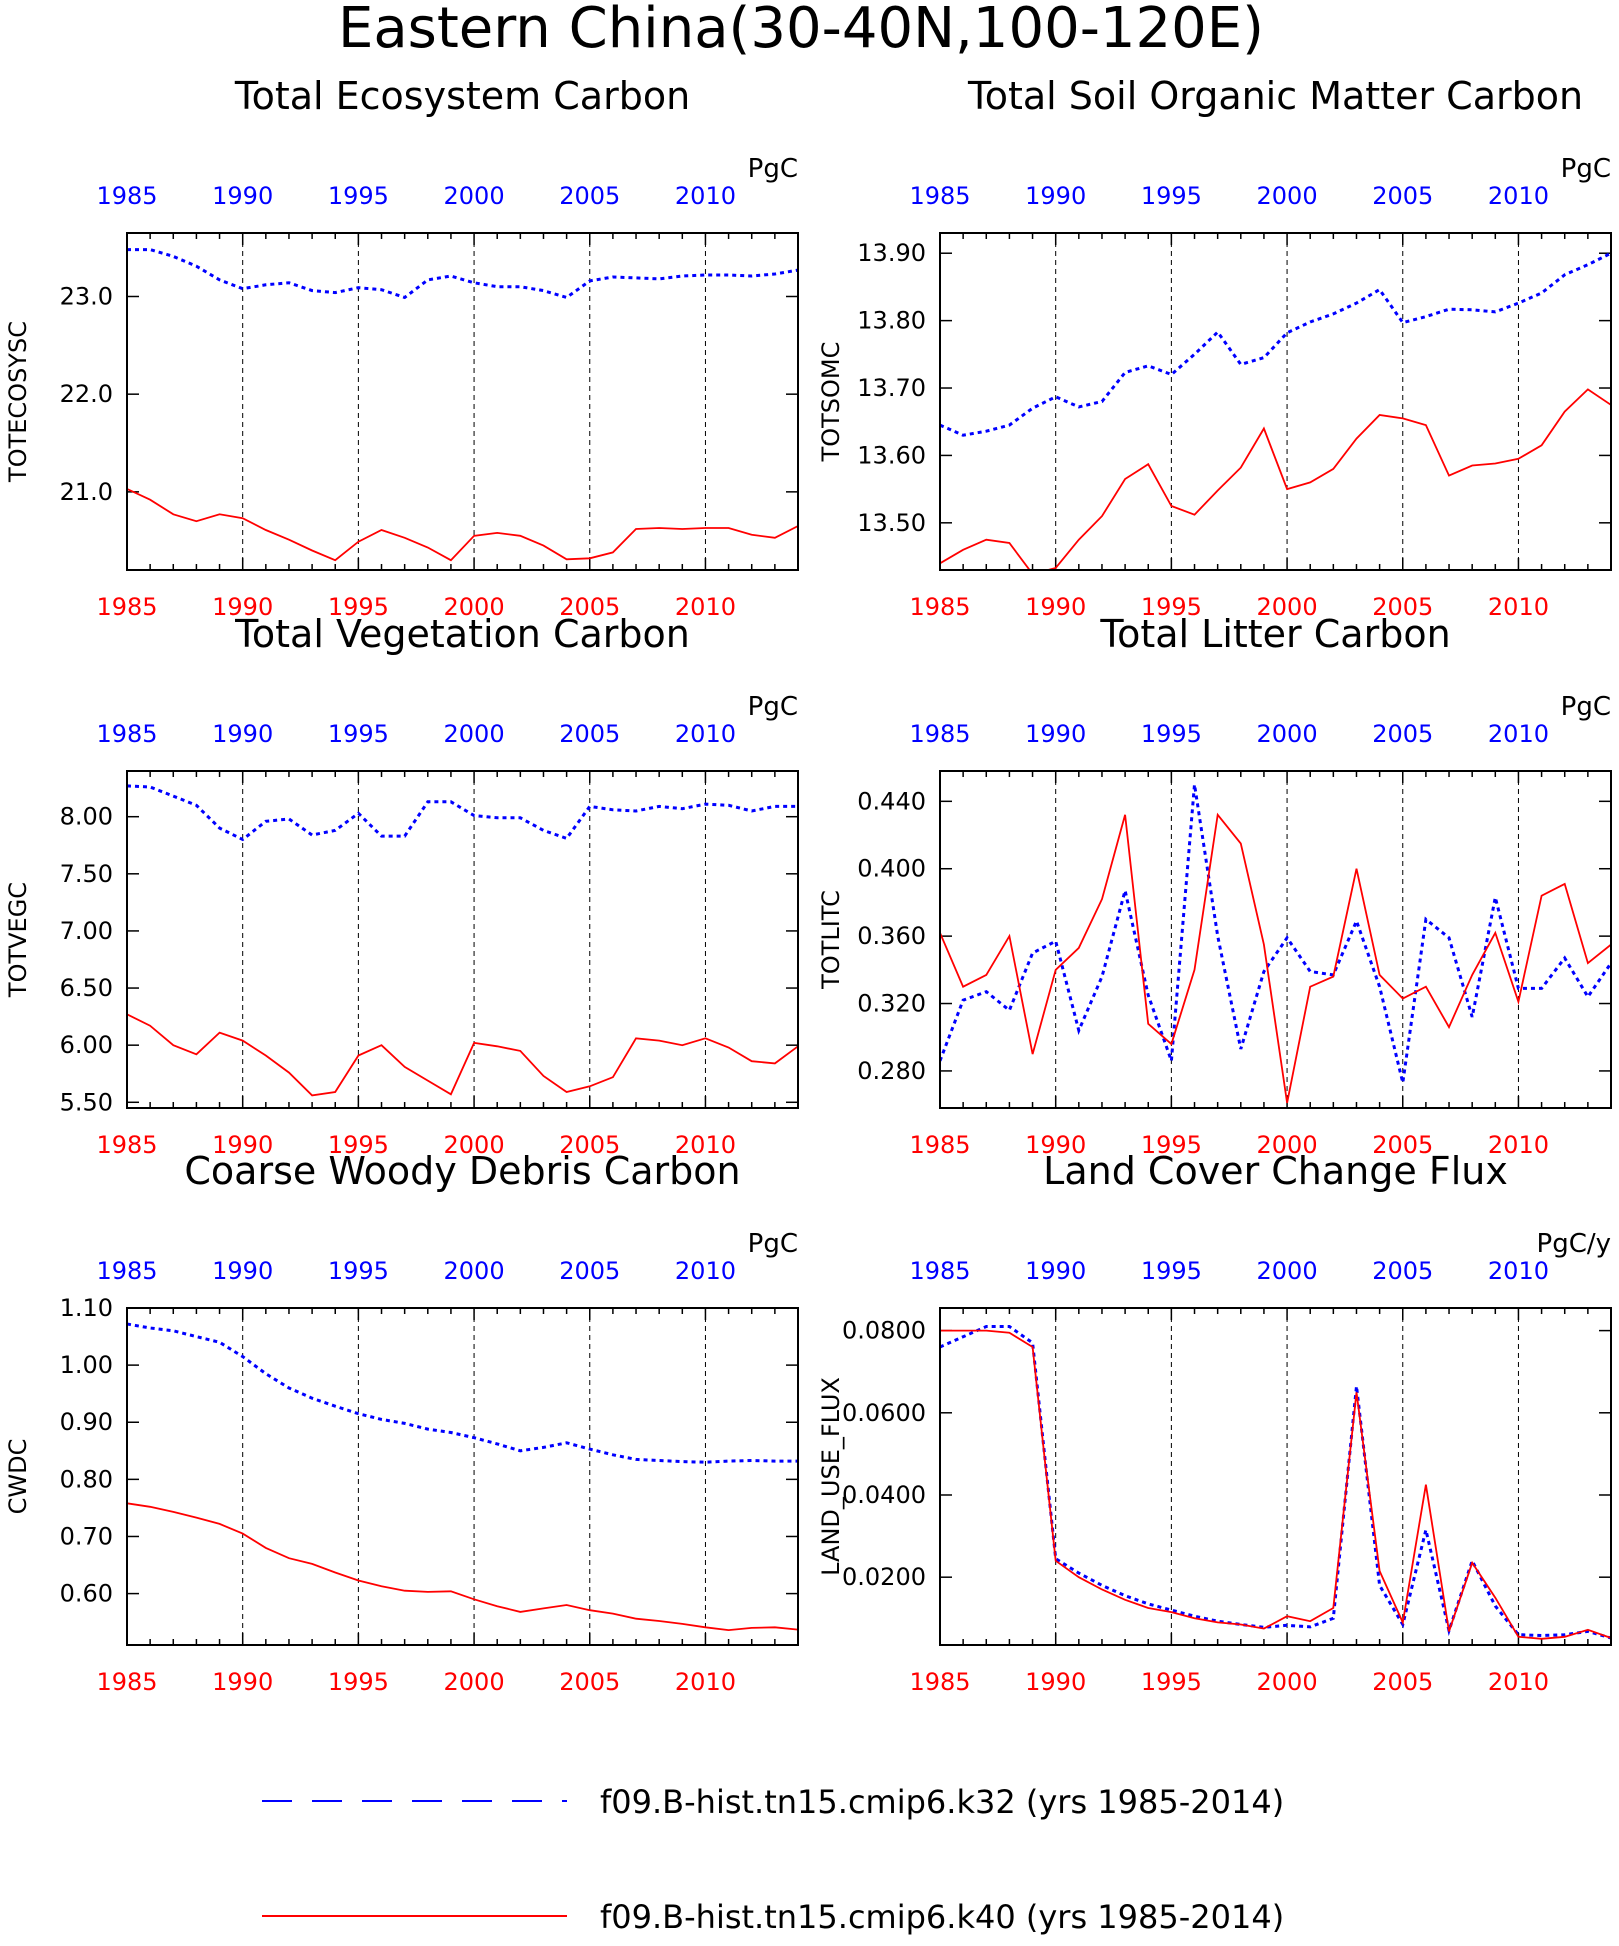  What do you see at coordinates (831, 940) in the screenshot?
I see `y-axis-label: TOTLITC` at bounding box center [831, 940].